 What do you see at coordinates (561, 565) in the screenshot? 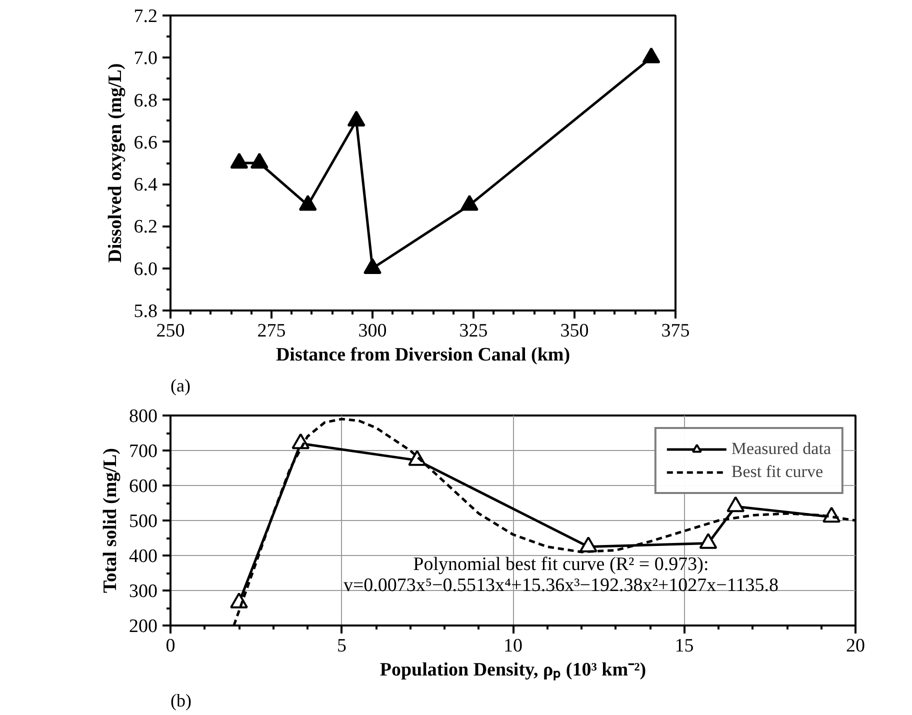
I see `annotation: Polynomial best fit curve (R² = 0.973):` at bounding box center [561, 565].